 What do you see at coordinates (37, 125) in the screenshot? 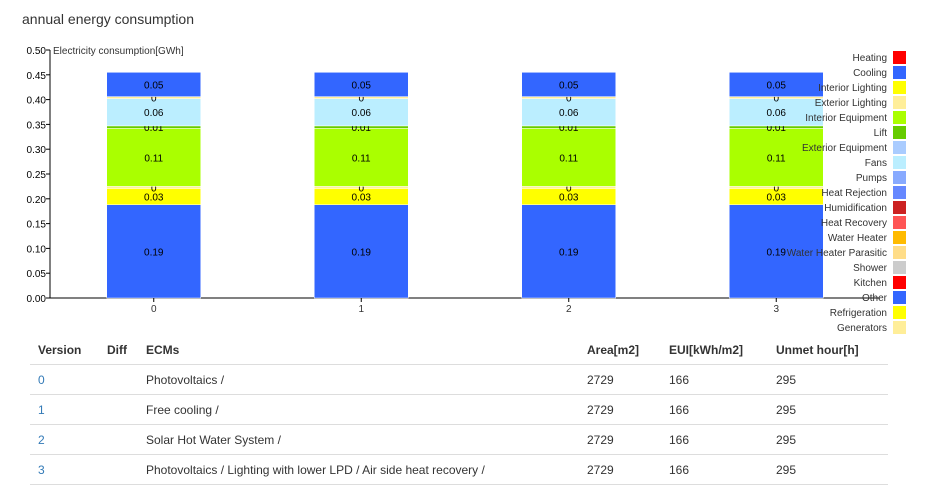
I see `y-tick-label: 0.35` at bounding box center [37, 125].